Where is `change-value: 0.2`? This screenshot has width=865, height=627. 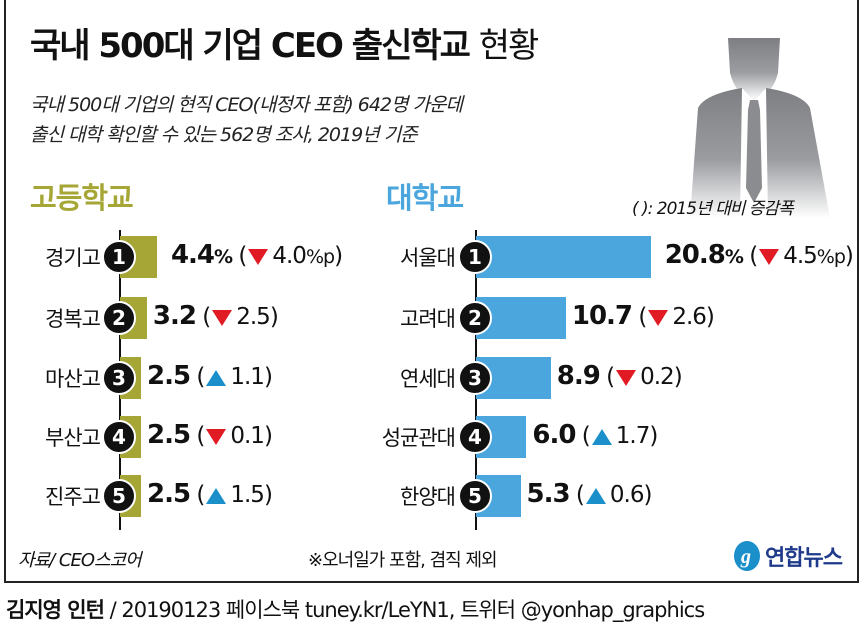 change-value: 0.2 is located at coordinates (657, 377).